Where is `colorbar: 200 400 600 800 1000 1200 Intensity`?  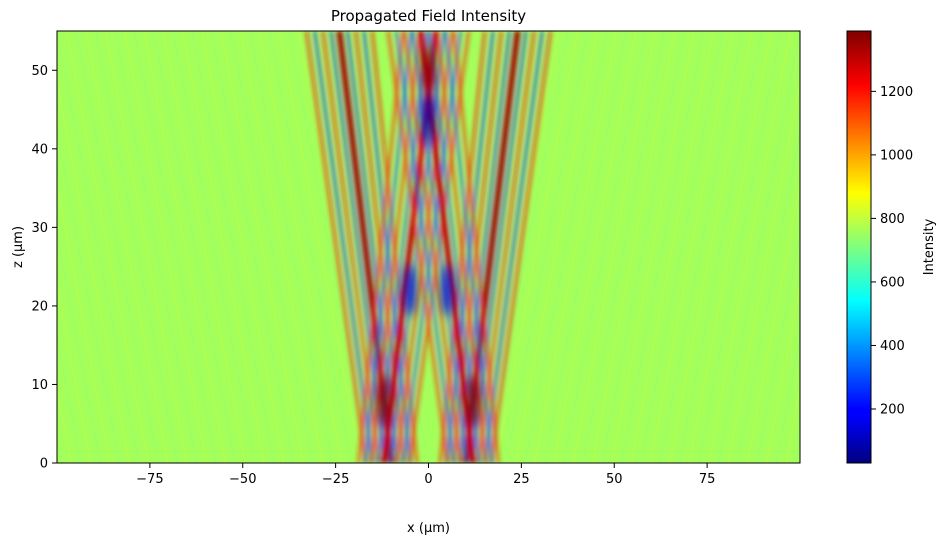 colorbar: 200 400 600 800 1000 1200 Intensity is located at coordinates (891, 247).